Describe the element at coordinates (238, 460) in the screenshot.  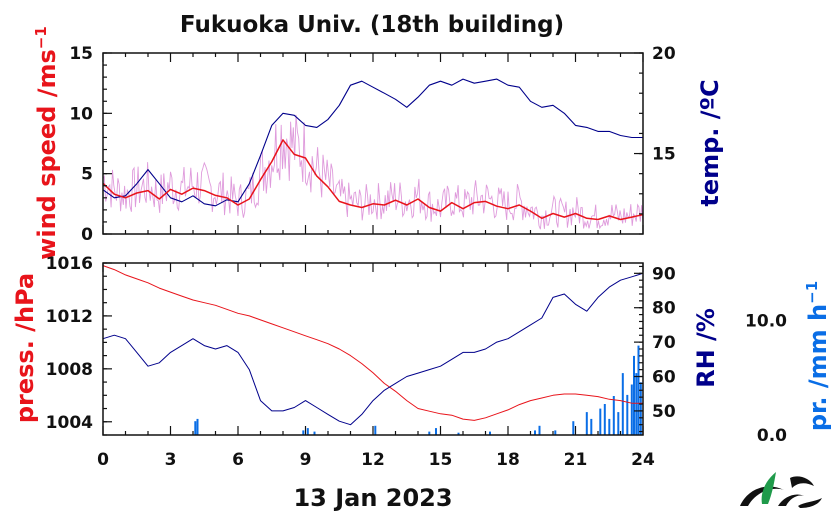
I see `x-tick-label: 6` at that location.